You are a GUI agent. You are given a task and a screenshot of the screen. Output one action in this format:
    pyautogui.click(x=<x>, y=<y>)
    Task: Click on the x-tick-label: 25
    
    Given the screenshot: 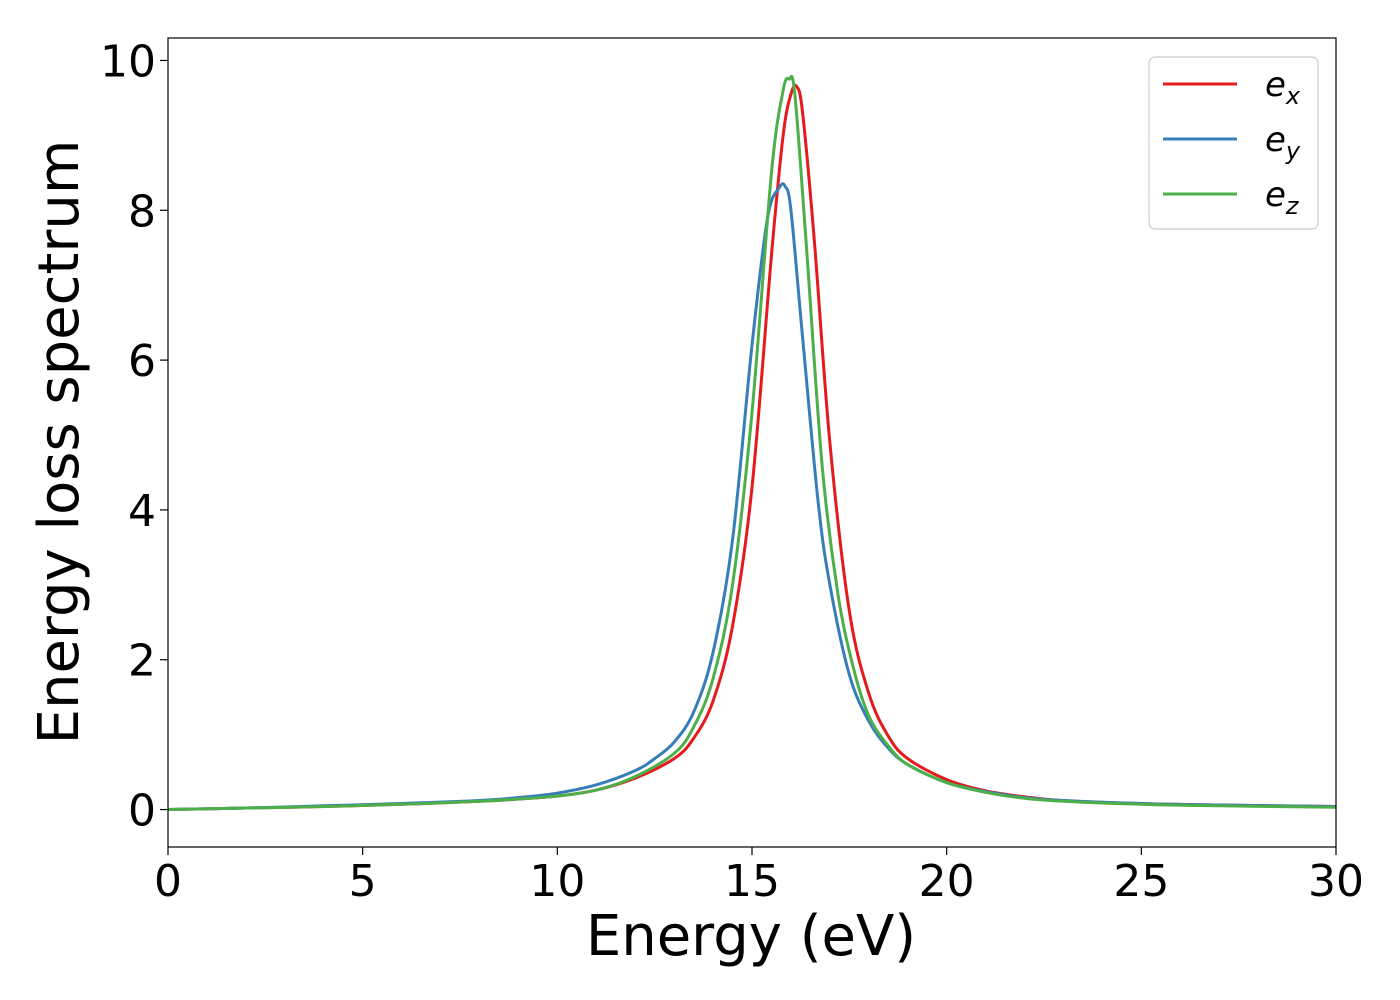 What is the action you would take?
    pyautogui.click(x=1141, y=881)
    